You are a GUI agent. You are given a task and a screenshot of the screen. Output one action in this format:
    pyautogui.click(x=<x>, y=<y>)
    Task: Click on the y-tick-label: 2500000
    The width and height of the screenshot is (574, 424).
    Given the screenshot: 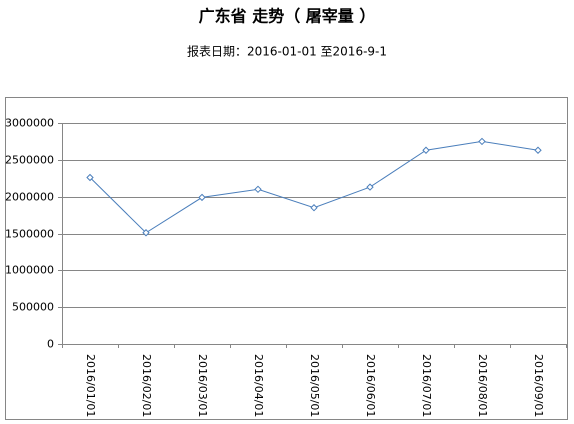 What is the action you would take?
    pyautogui.click(x=29, y=160)
    